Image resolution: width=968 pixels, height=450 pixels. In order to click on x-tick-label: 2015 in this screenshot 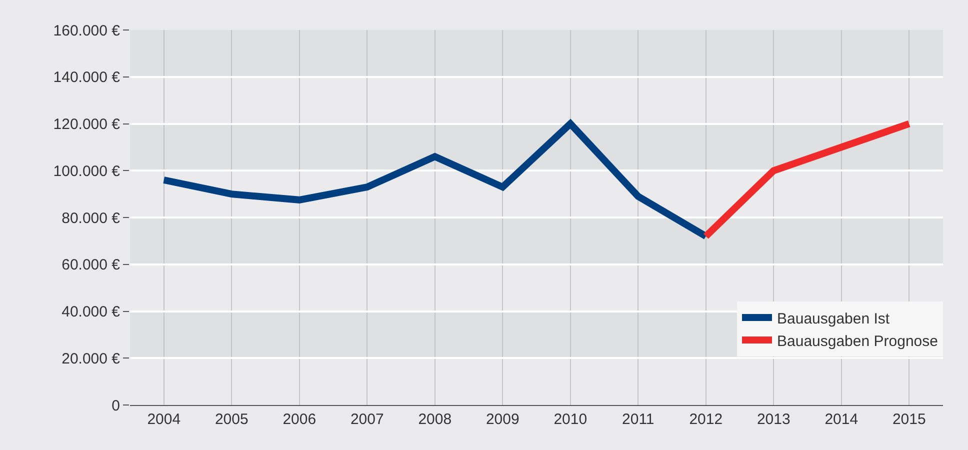, I will do `click(909, 419)`.